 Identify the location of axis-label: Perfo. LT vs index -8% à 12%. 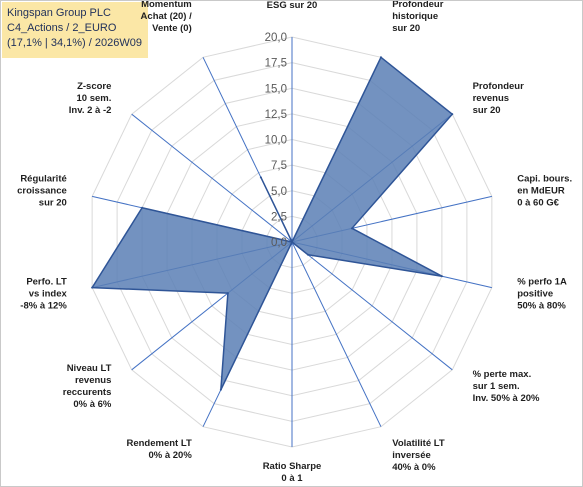
(43, 293).